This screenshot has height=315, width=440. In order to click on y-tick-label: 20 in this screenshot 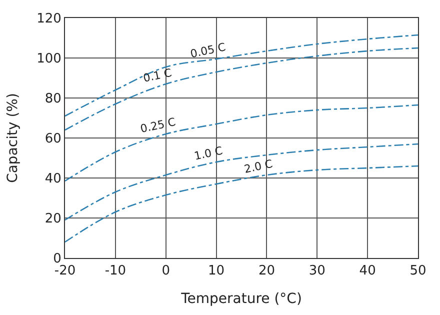, I will do `click(53, 219)`.